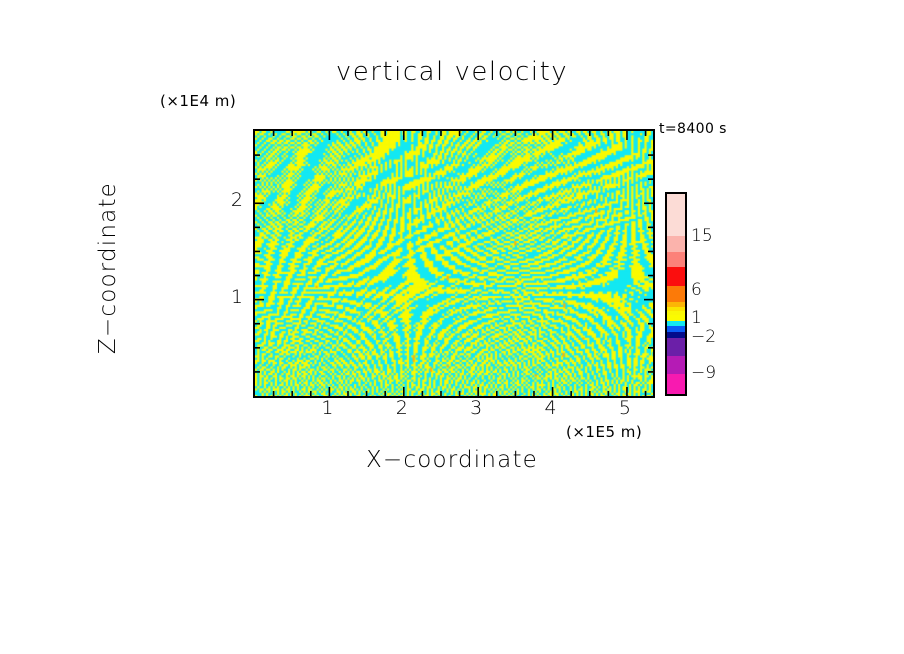 This screenshot has width=904, height=654. I want to click on x-axis-unit-label: (×1E5 m), so click(604, 432).